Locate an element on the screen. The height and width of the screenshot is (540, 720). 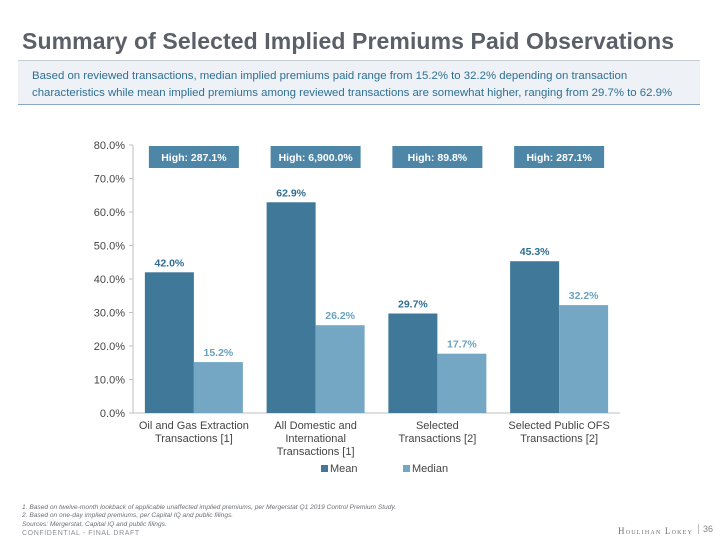
y-tick-label: 80.0% is located at coordinates (109, 146).